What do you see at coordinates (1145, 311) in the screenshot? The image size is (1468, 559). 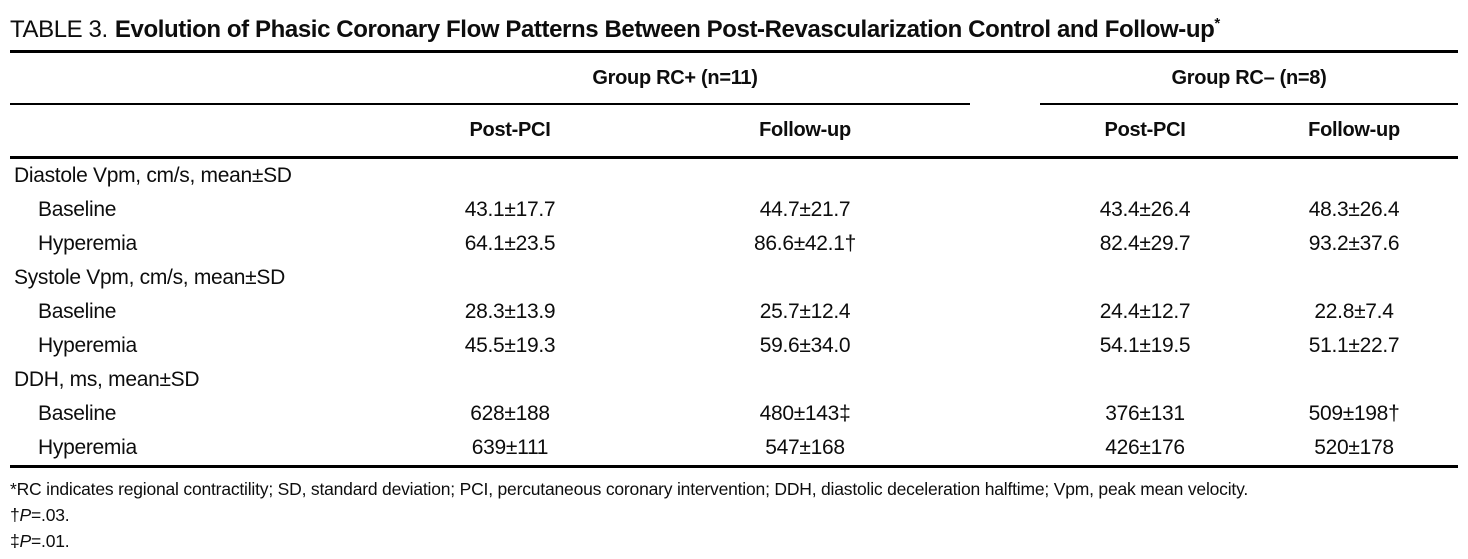 I see `cell-value: 24.4±12.7` at bounding box center [1145, 311].